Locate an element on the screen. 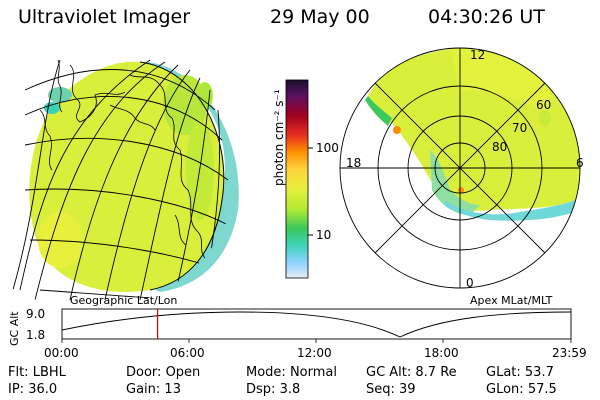 The width and height of the screenshot is (600, 400). colorbar-tick-10: 10 is located at coordinates (324, 235).